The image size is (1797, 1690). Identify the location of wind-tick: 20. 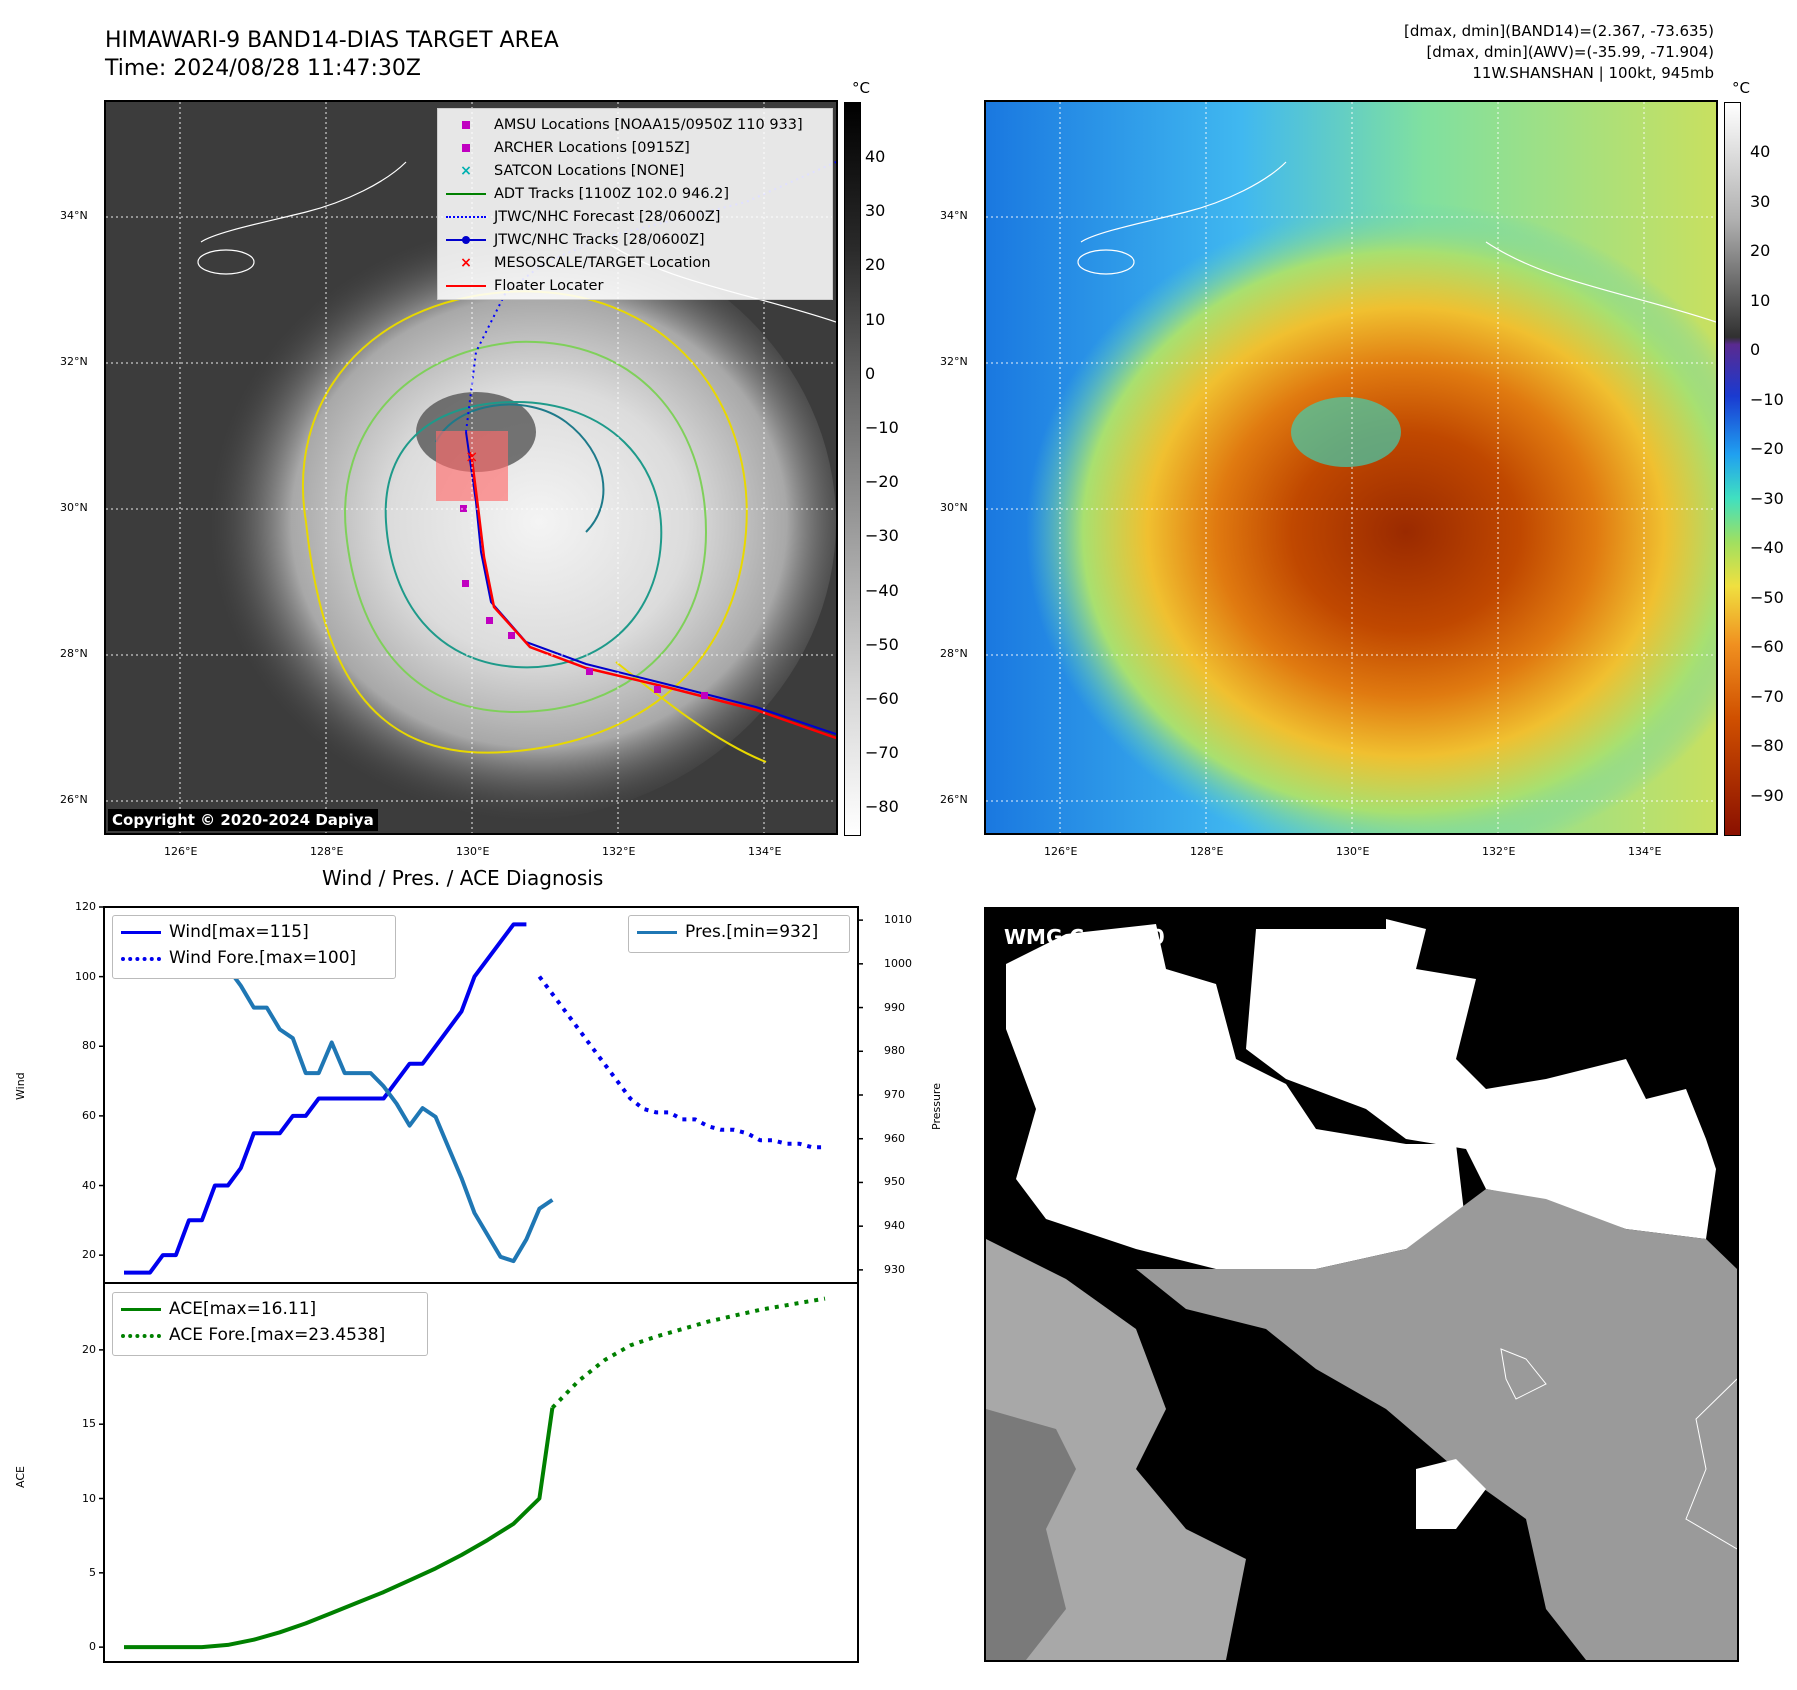
(89, 1255).